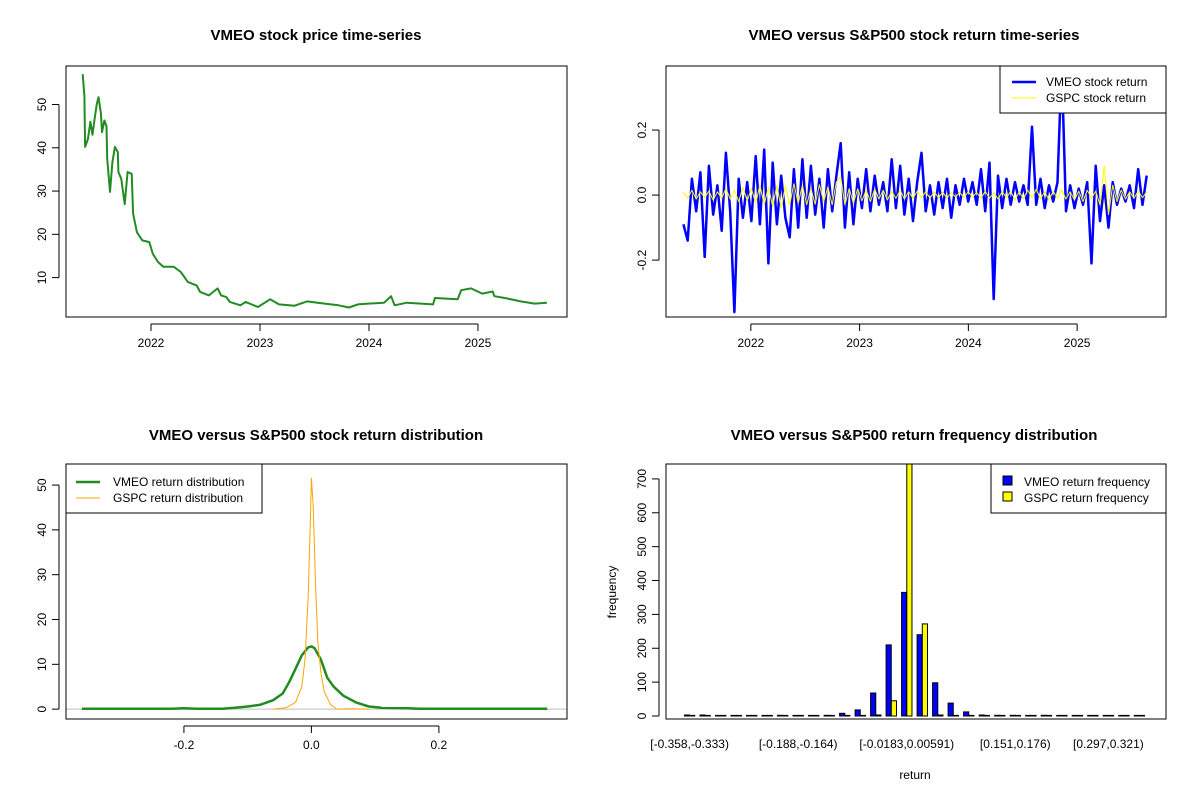 The height and width of the screenshot is (800, 1200). What do you see at coordinates (914, 775) in the screenshot?
I see `x-axis-label: return` at bounding box center [914, 775].